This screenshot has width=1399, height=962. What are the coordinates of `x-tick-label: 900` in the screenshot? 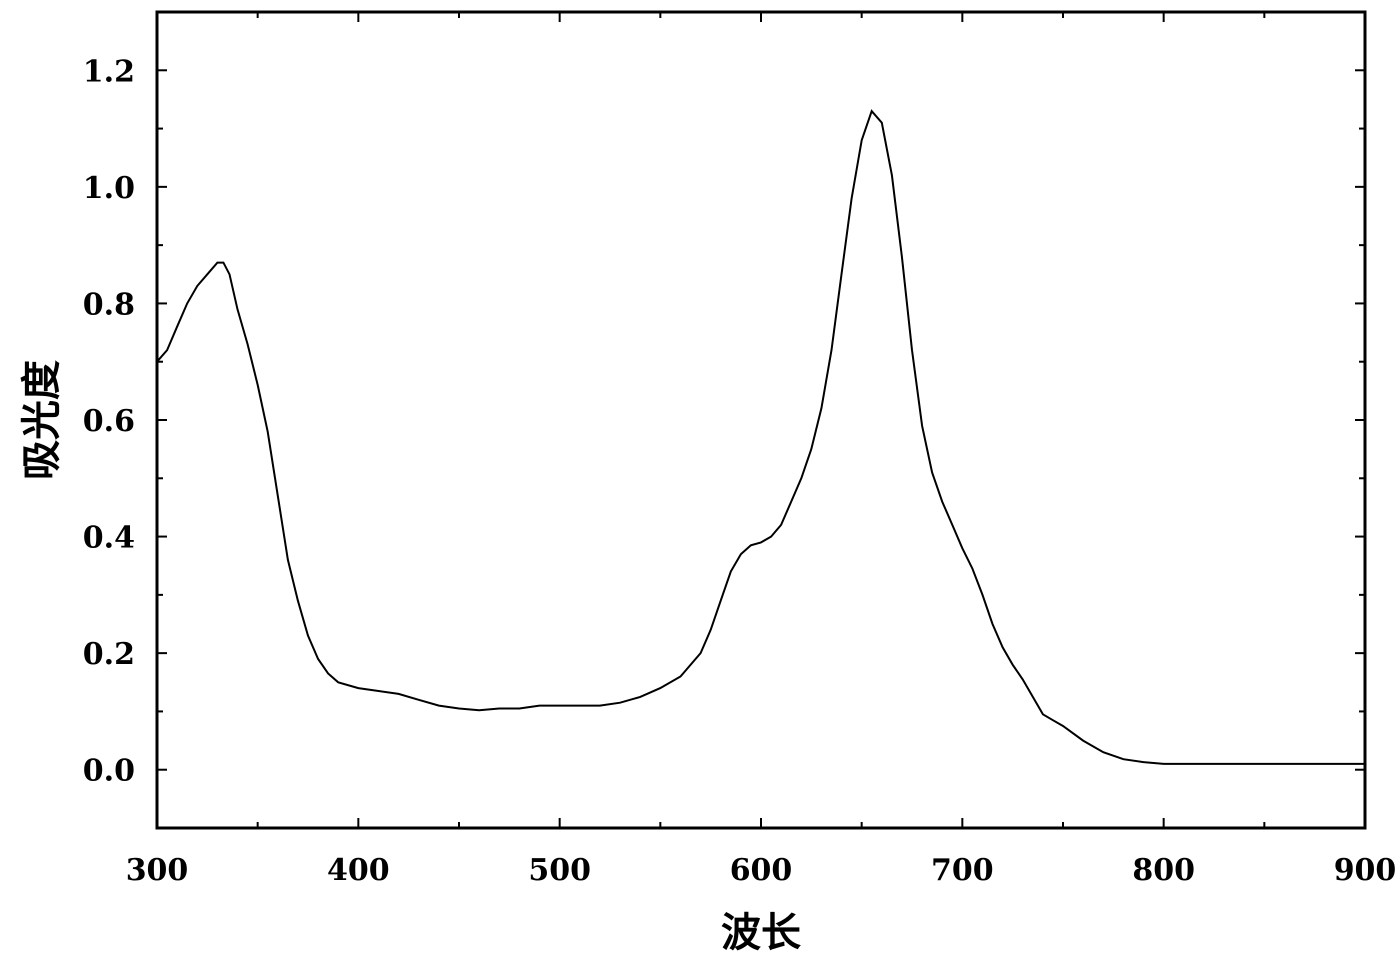 It's located at (1365, 870).